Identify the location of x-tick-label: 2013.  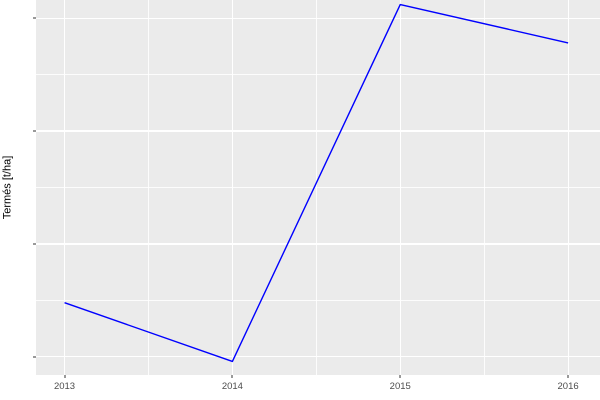
(64, 386).